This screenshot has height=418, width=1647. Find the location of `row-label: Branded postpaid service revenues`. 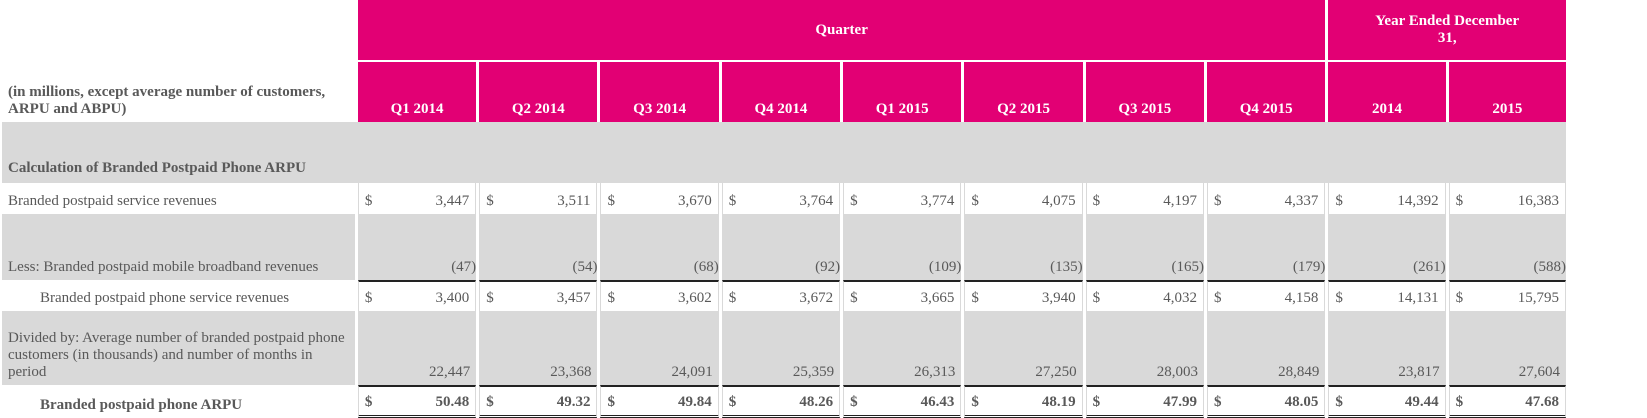

row-label: Branded postpaid service revenues is located at coordinates (178, 198).